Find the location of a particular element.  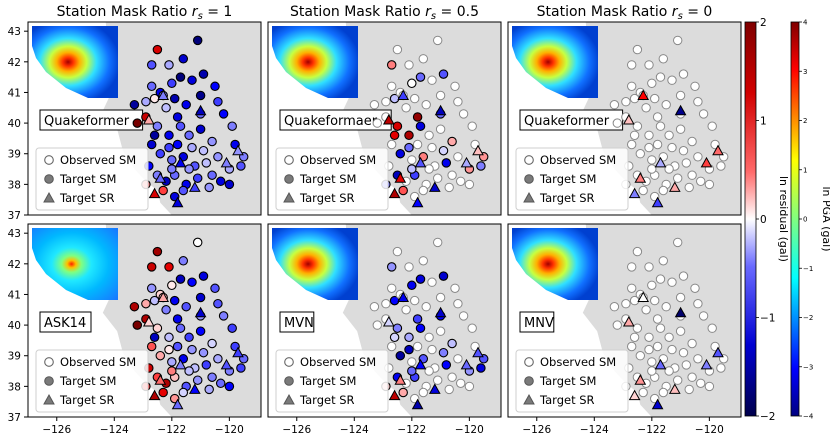

x-tick-label: −124 is located at coordinates (594, 430).